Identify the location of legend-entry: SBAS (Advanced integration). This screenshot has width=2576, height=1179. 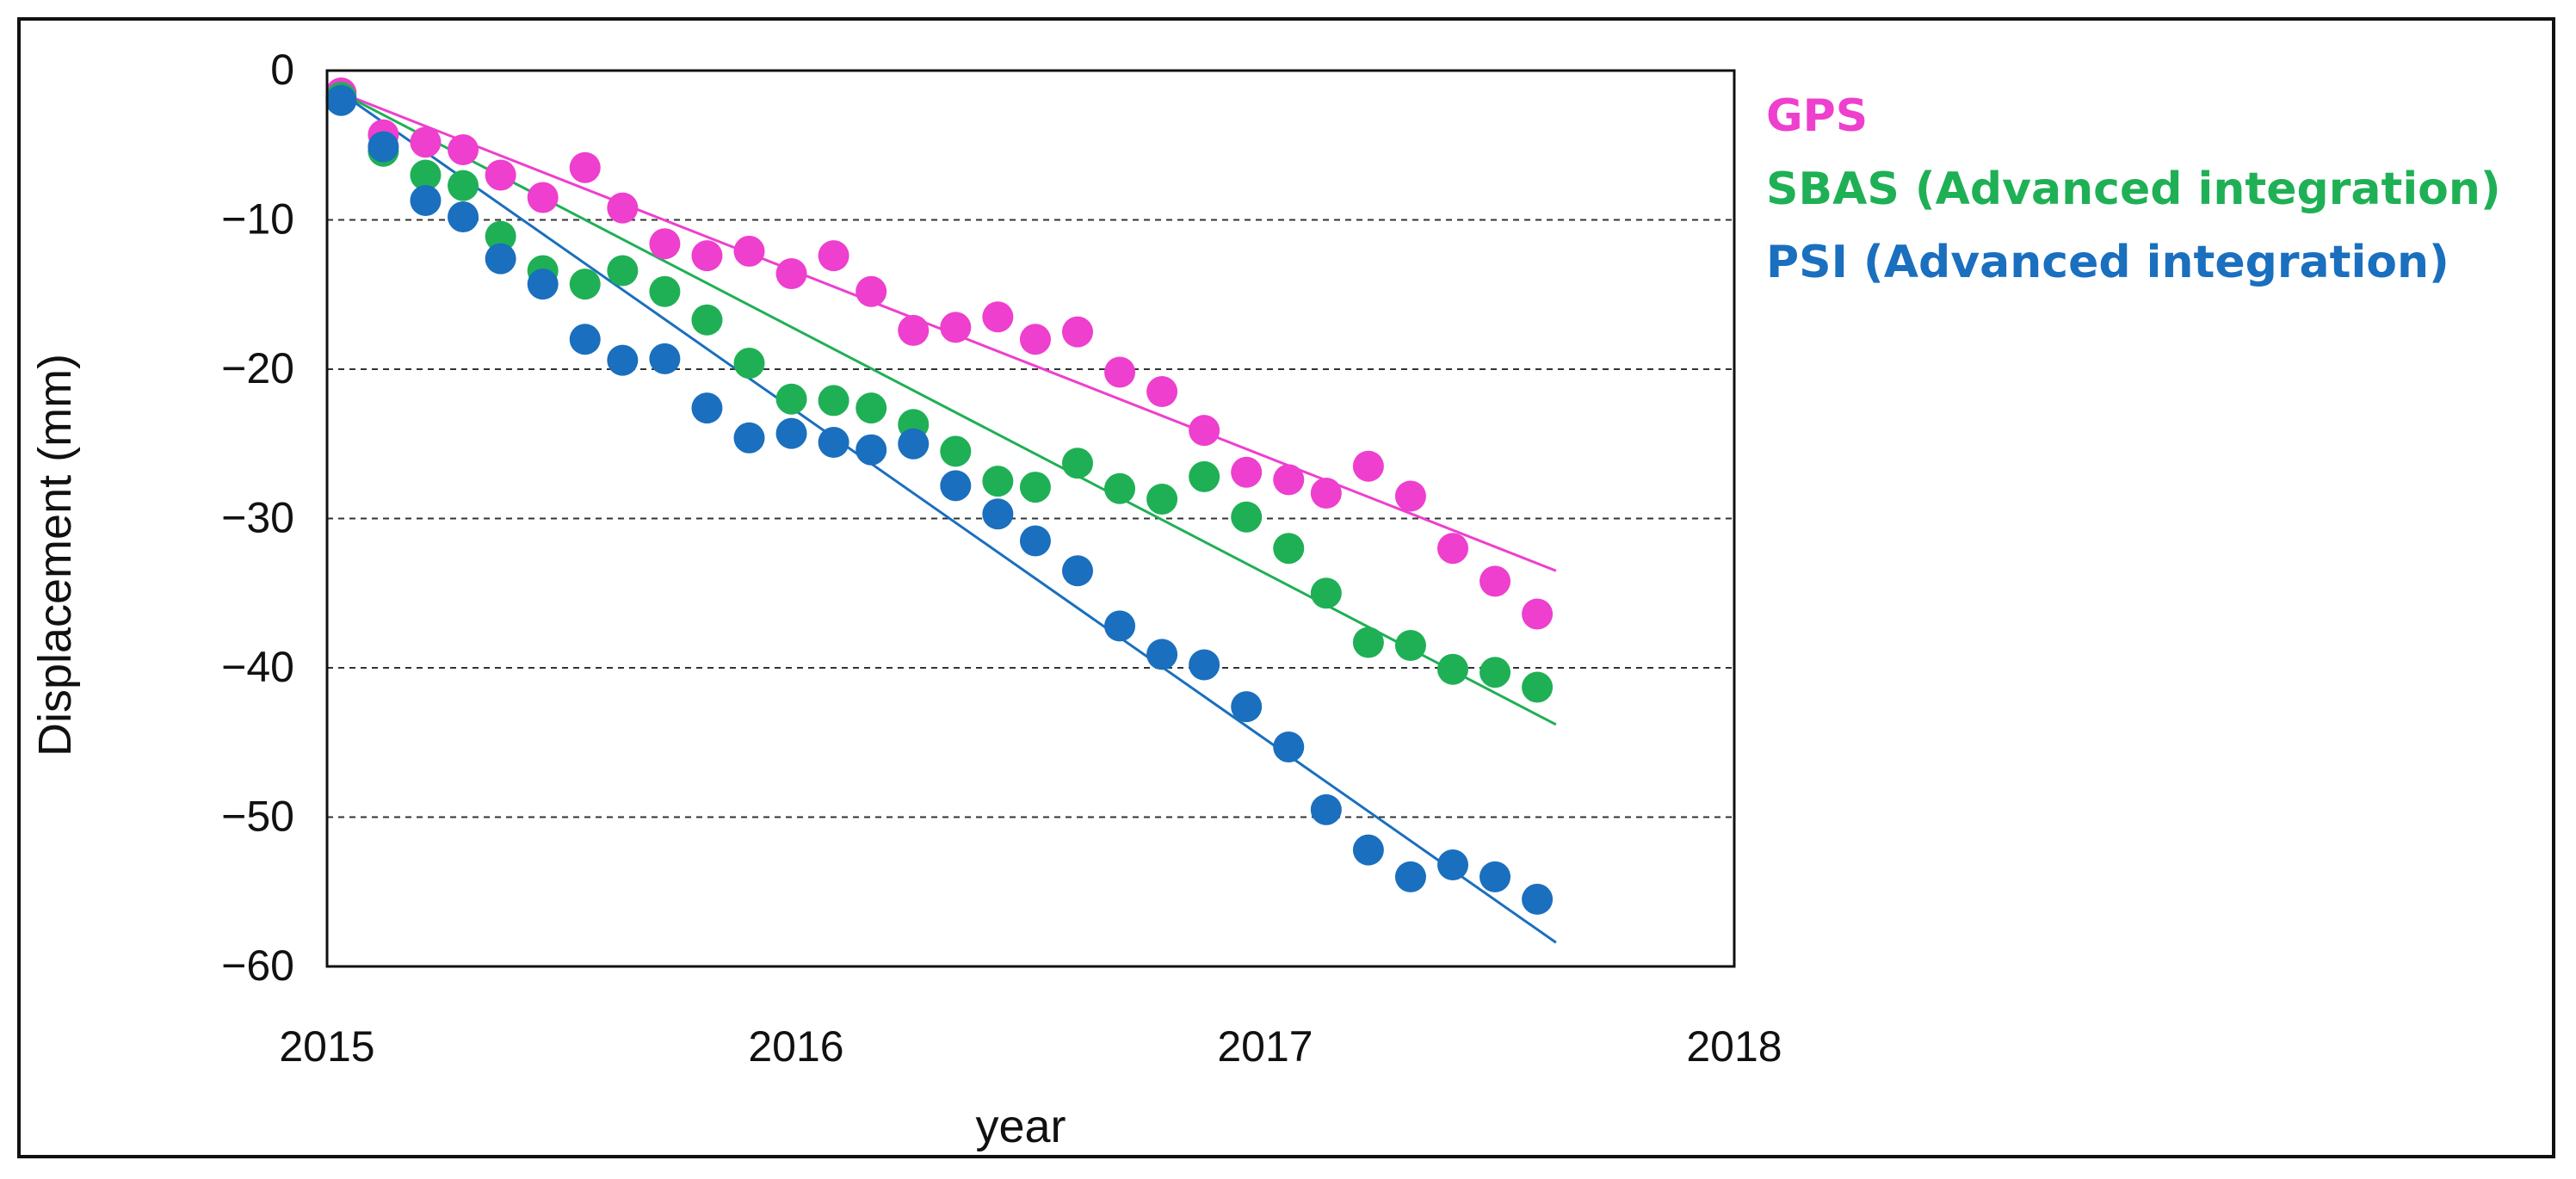
(2133, 190).